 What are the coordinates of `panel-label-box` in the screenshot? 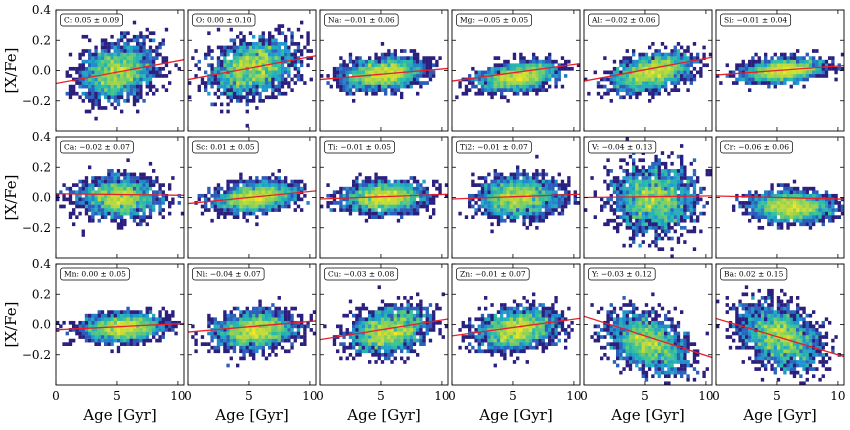 It's located at (359, 147).